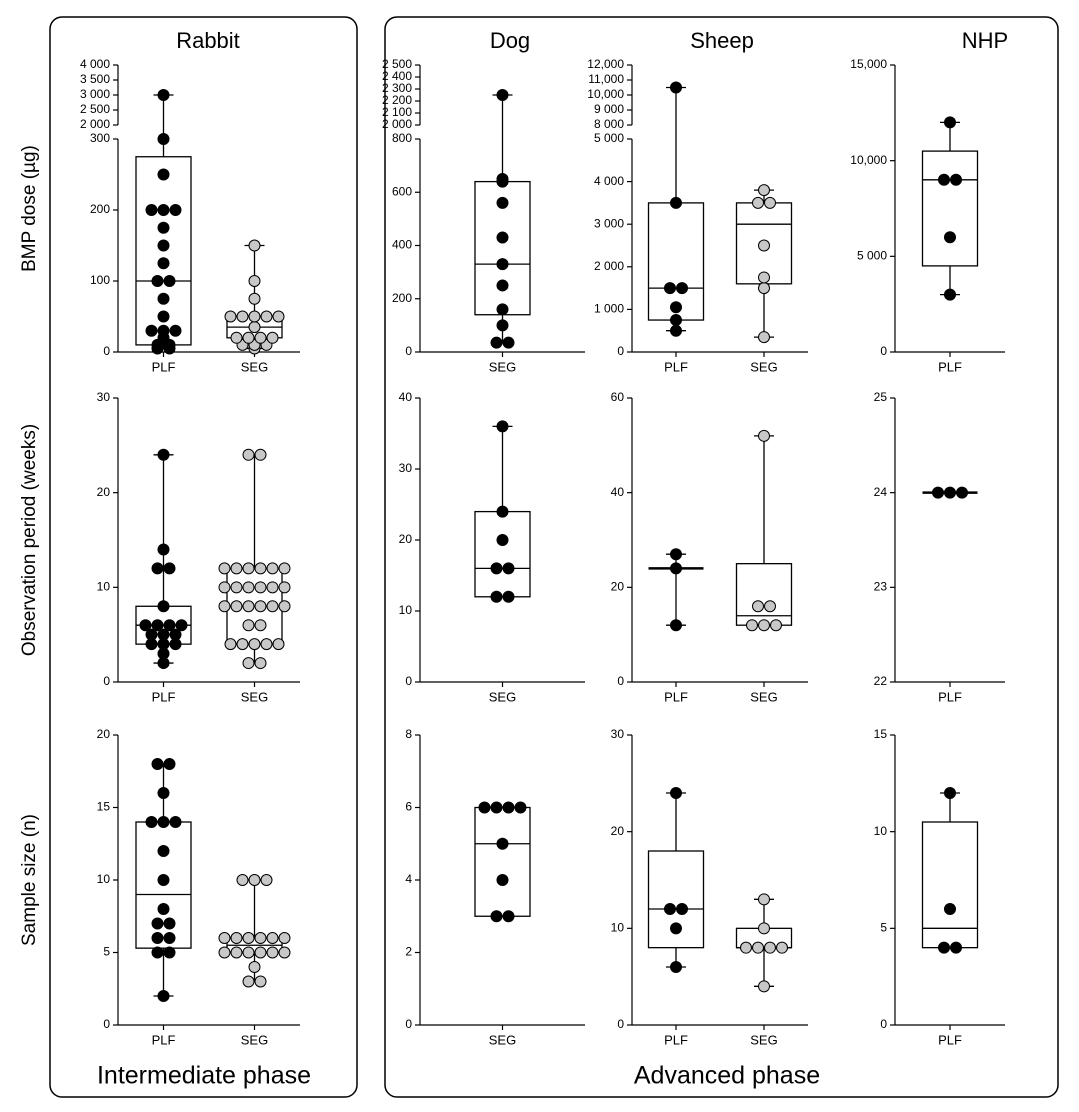 The width and height of the screenshot is (1079, 1112). I want to click on y-tick-label: 23, so click(881, 587).